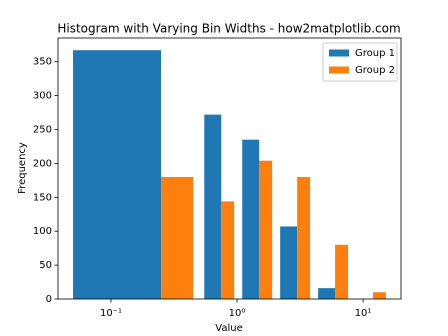 This screenshot has height=336, width=448. I want to click on y-tick-label: 250, so click(42, 130).